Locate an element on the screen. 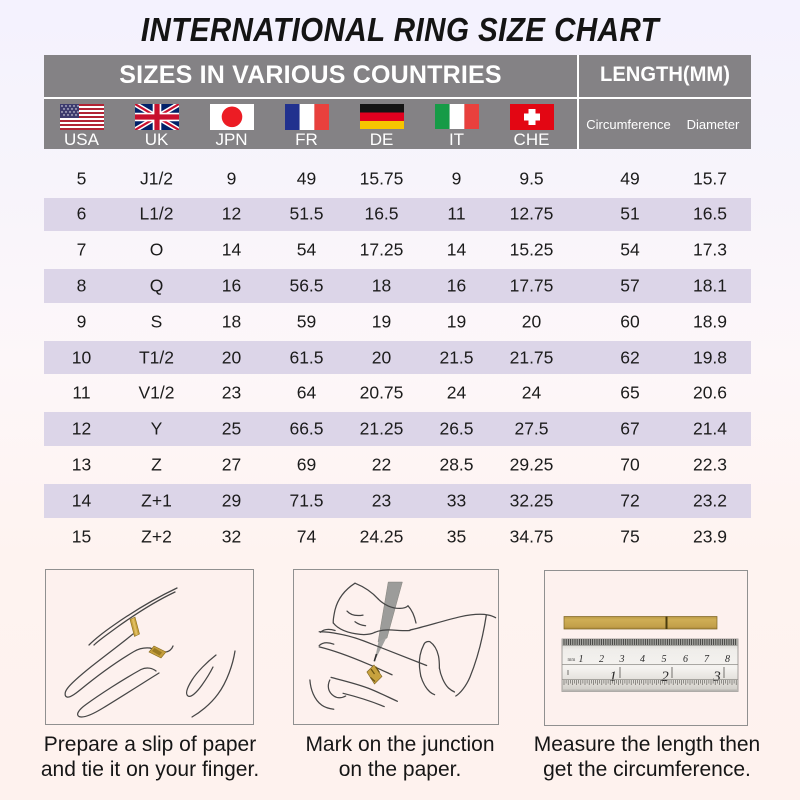 The height and width of the screenshot is (800, 800). svg-text: 7 is located at coordinates (707, 659).